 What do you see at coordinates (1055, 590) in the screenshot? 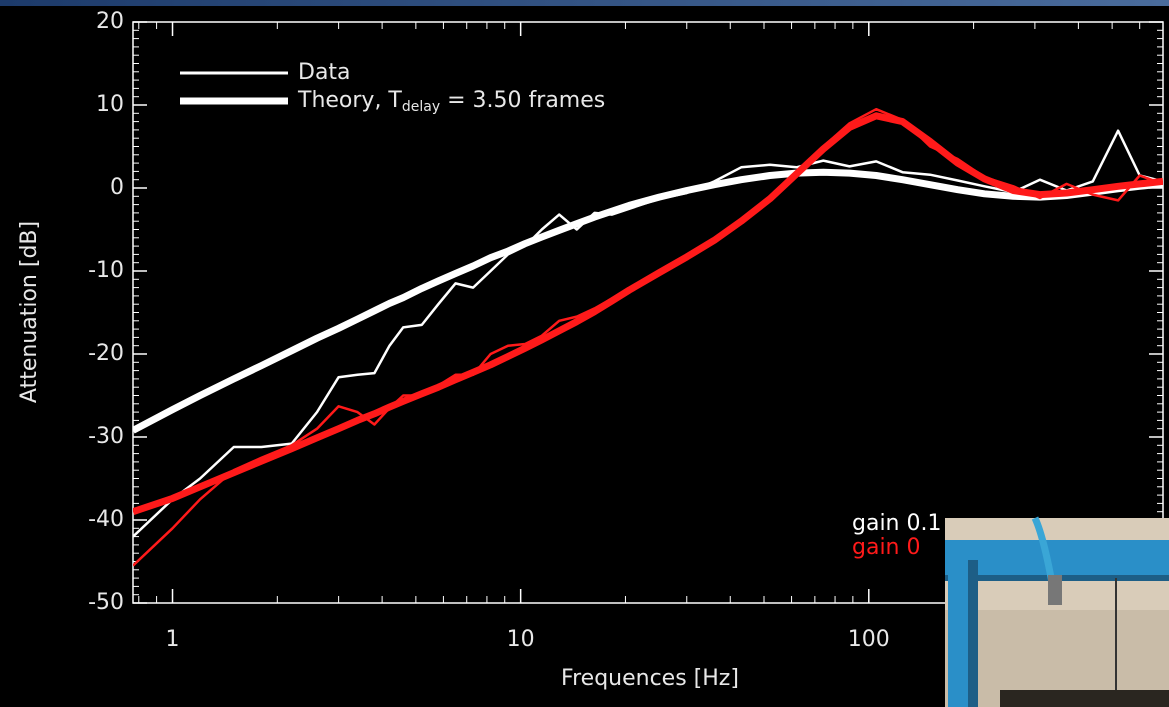
I see `photo-clamp` at bounding box center [1055, 590].